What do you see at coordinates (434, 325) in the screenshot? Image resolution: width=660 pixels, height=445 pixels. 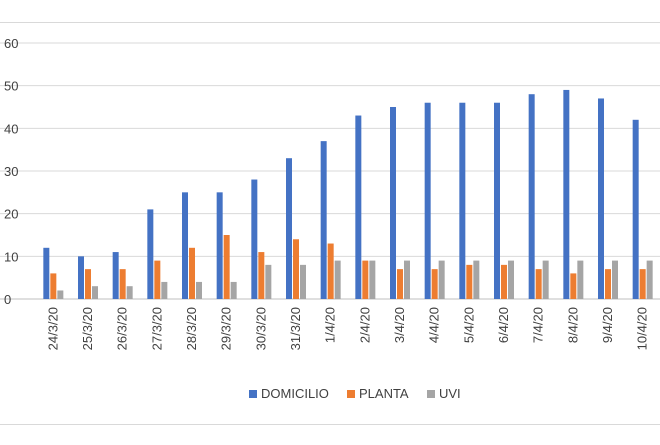 I see `x-tick-label: 4/4/20` at bounding box center [434, 325].